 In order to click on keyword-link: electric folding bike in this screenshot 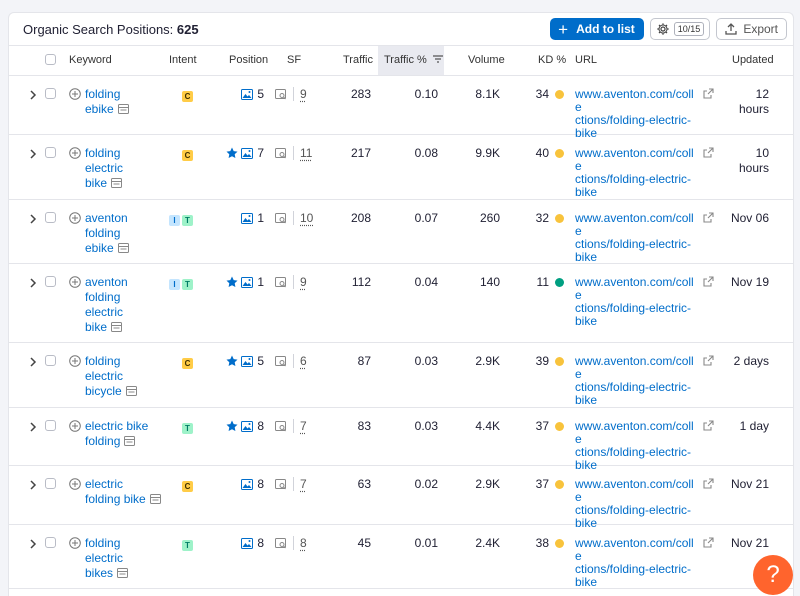, I will do `click(123, 492)`.